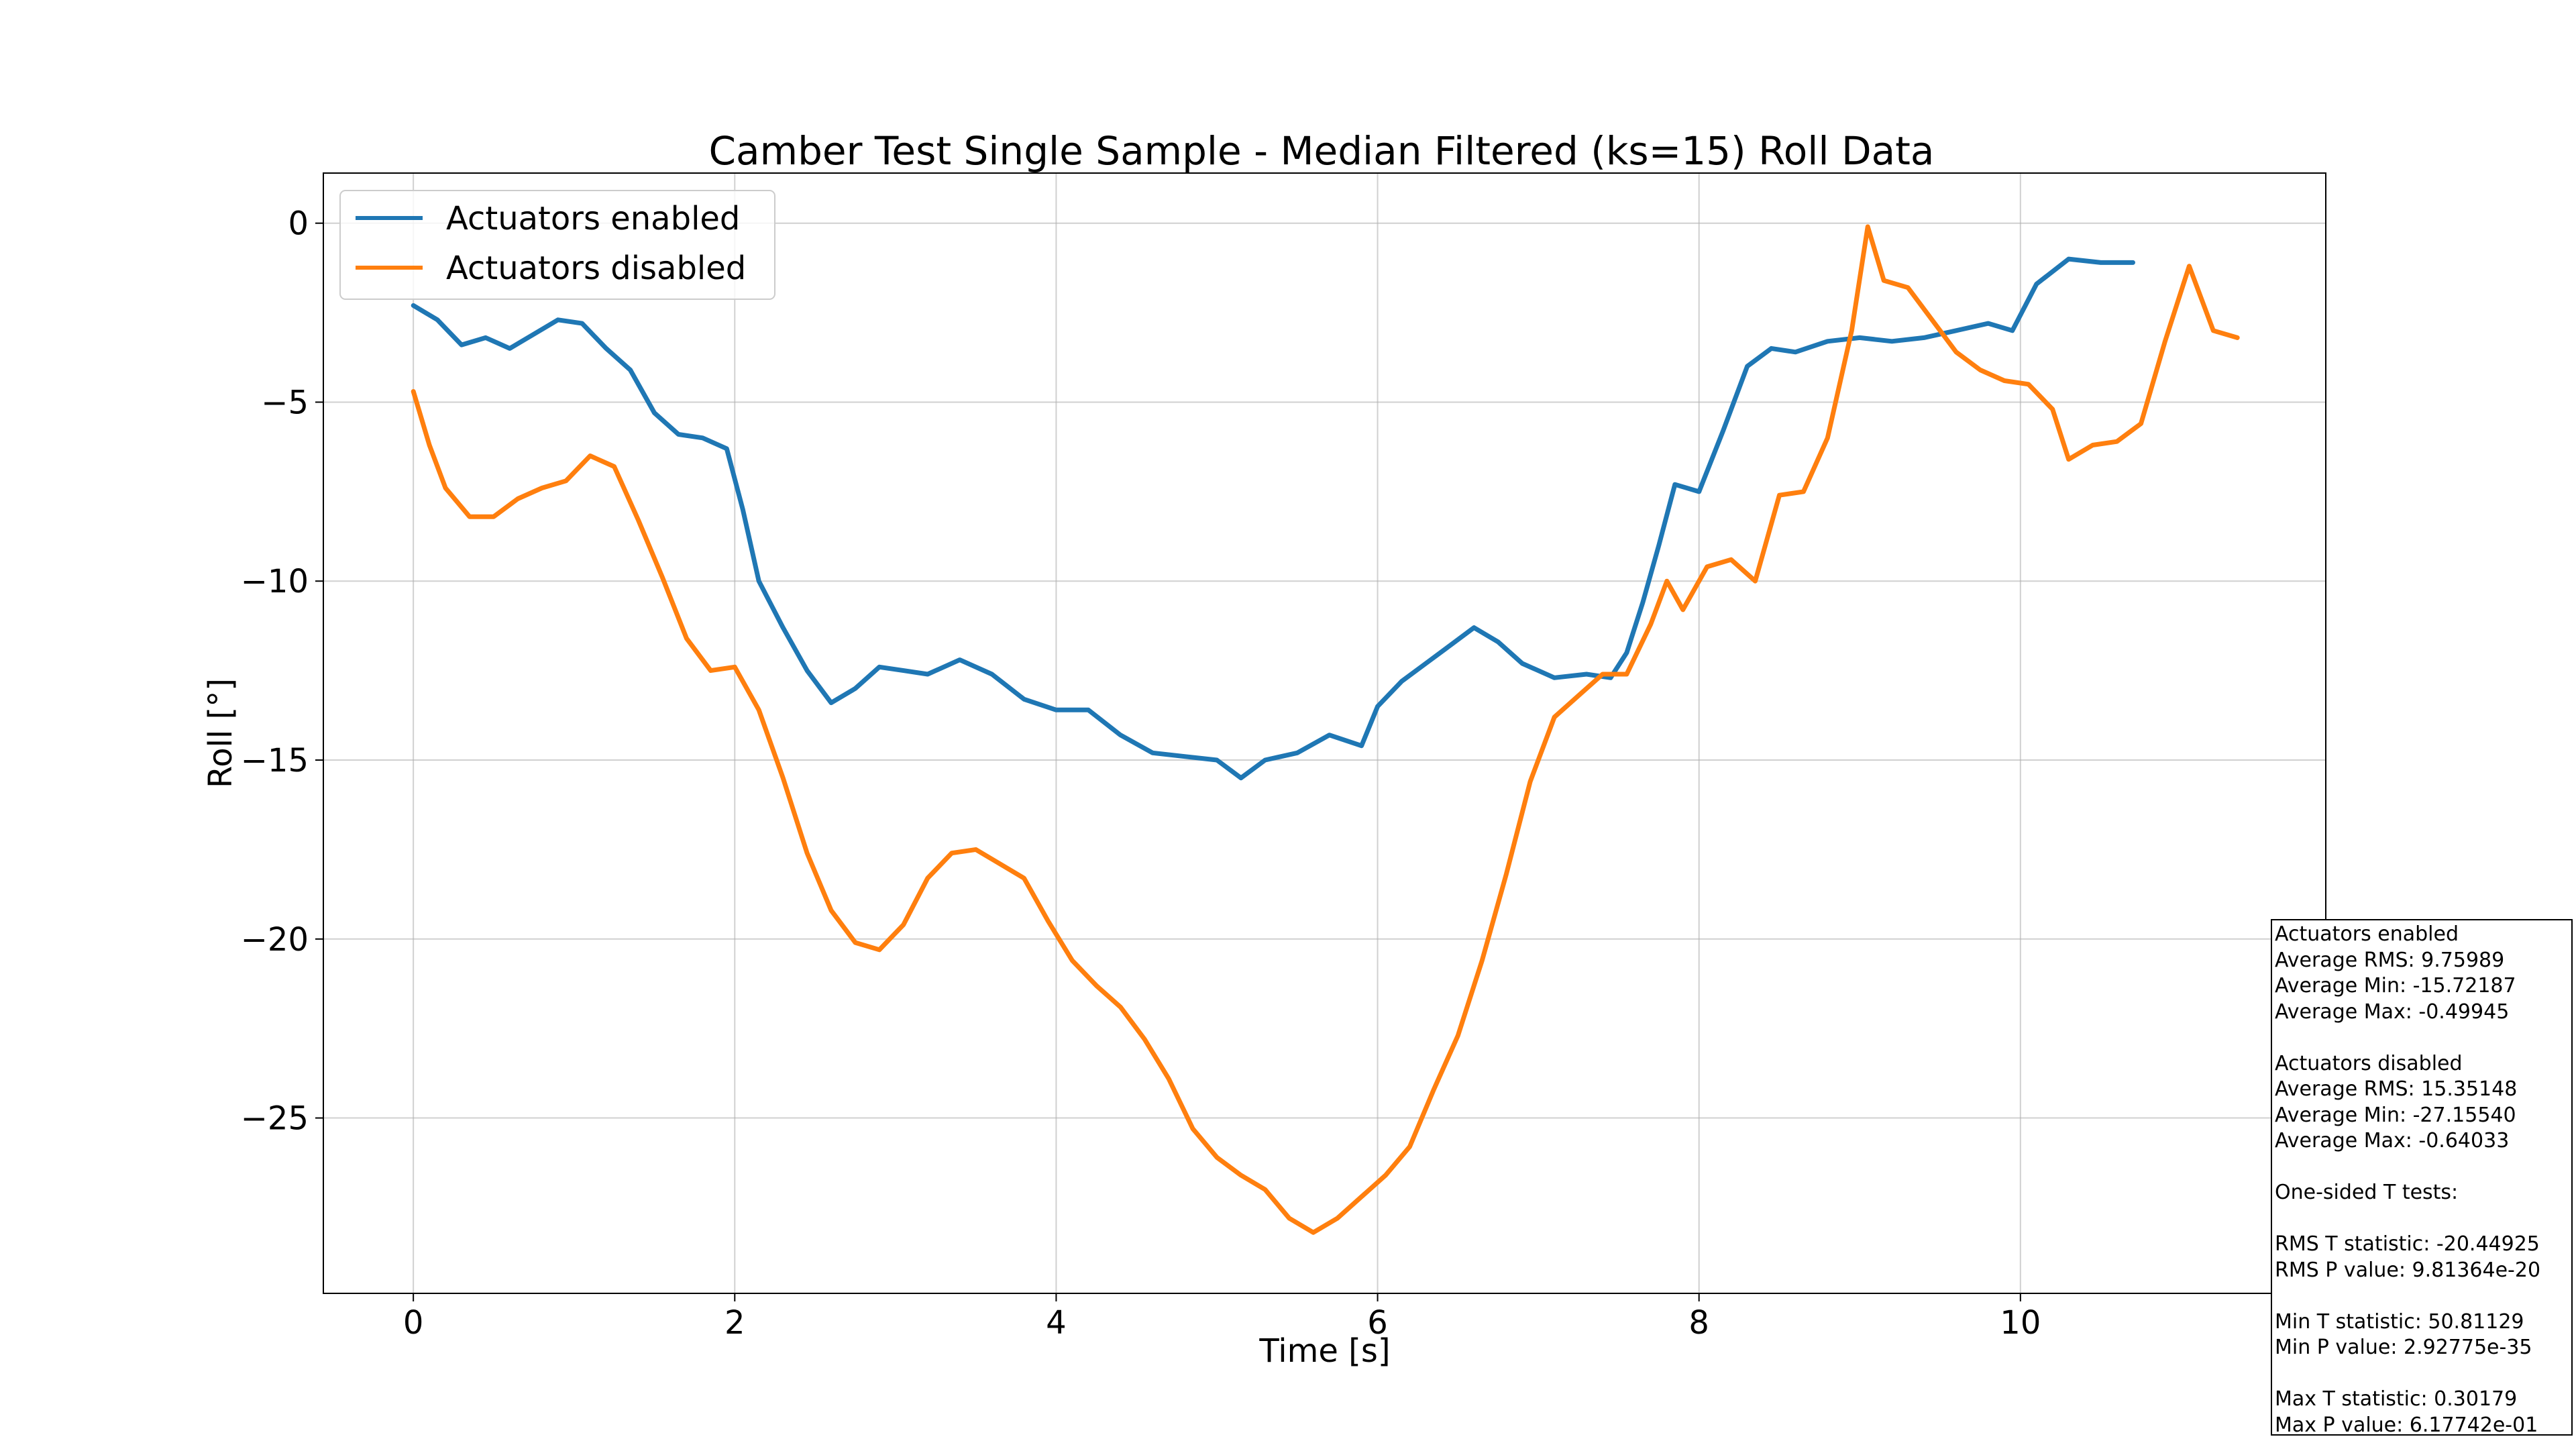 The width and height of the screenshot is (2576, 1449). Describe the element at coordinates (2408, 1270) in the screenshot. I see `stats-line: RMS P value: 9.81364e-20` at that location.